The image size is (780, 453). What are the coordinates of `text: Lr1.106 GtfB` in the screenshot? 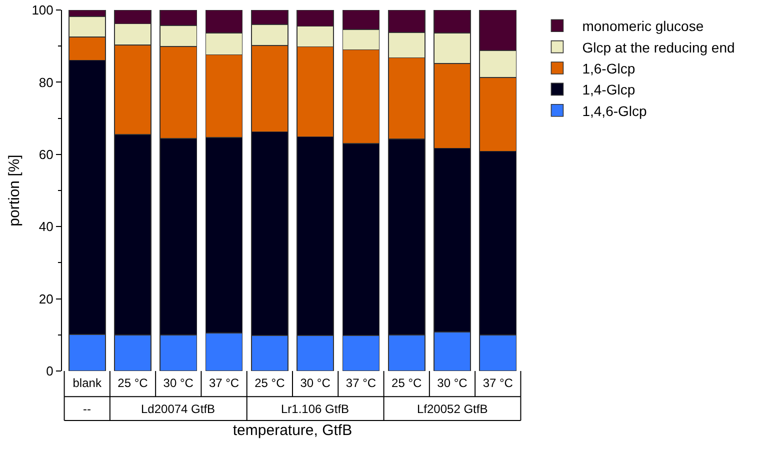 It's located at (315, 409).